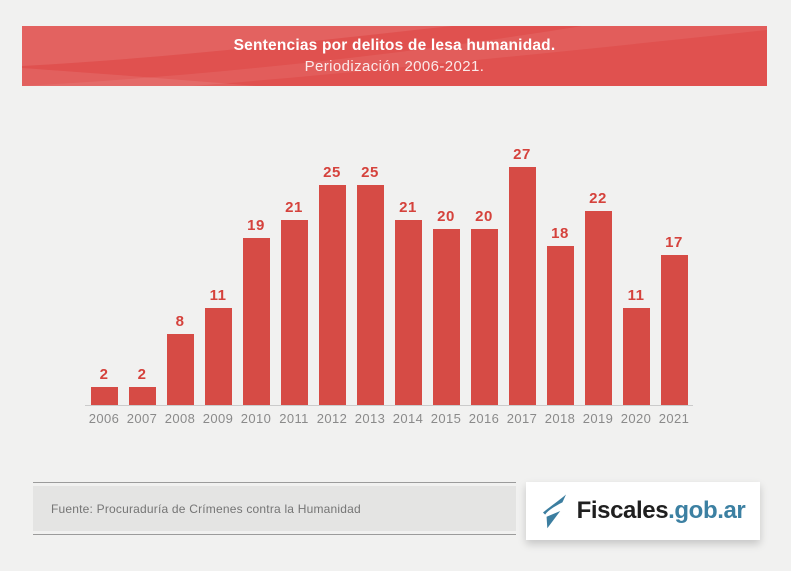 The image size is (791, 571). I want to click on bar-2016, so click(484, 316).